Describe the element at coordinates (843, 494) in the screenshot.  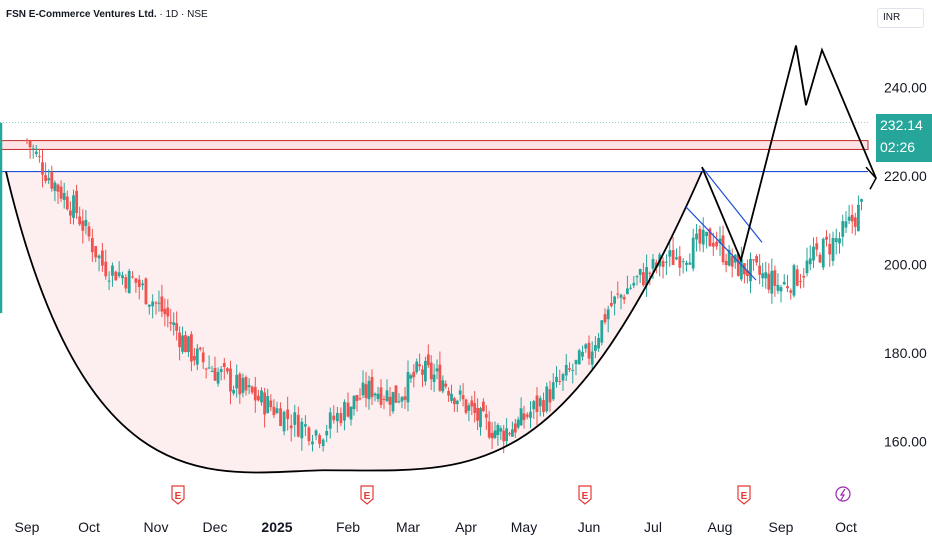
I see `dividend-marker` at that location.